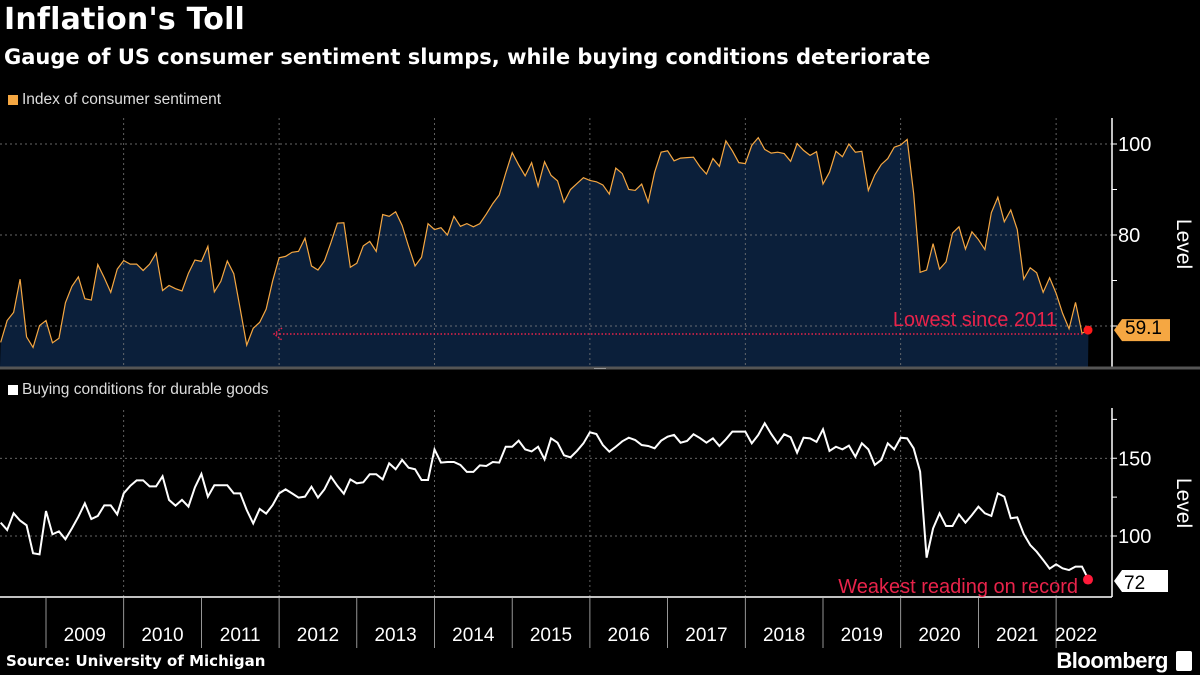  I want to click on last-value-sentiment: 59.1, so click(1143, 328).